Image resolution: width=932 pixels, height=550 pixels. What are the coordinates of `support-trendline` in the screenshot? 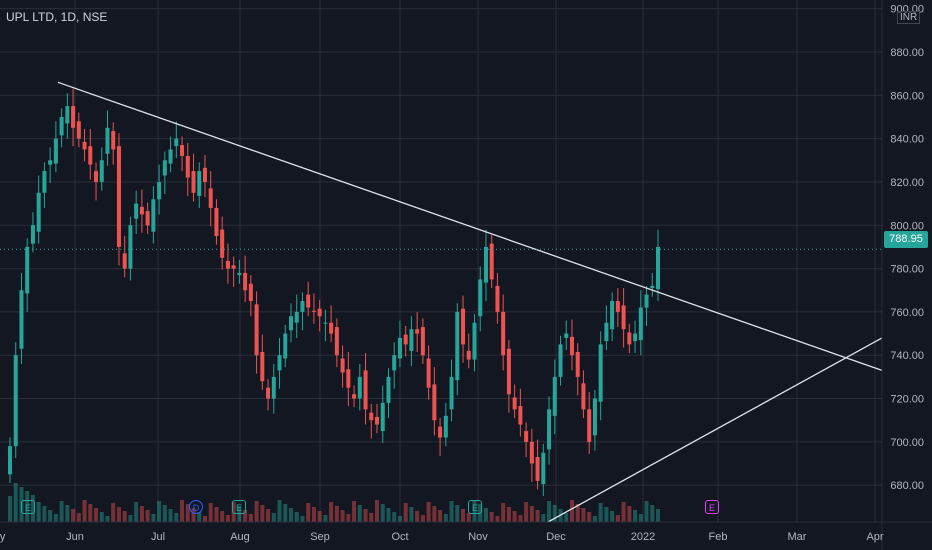 It's located at (715, 430).